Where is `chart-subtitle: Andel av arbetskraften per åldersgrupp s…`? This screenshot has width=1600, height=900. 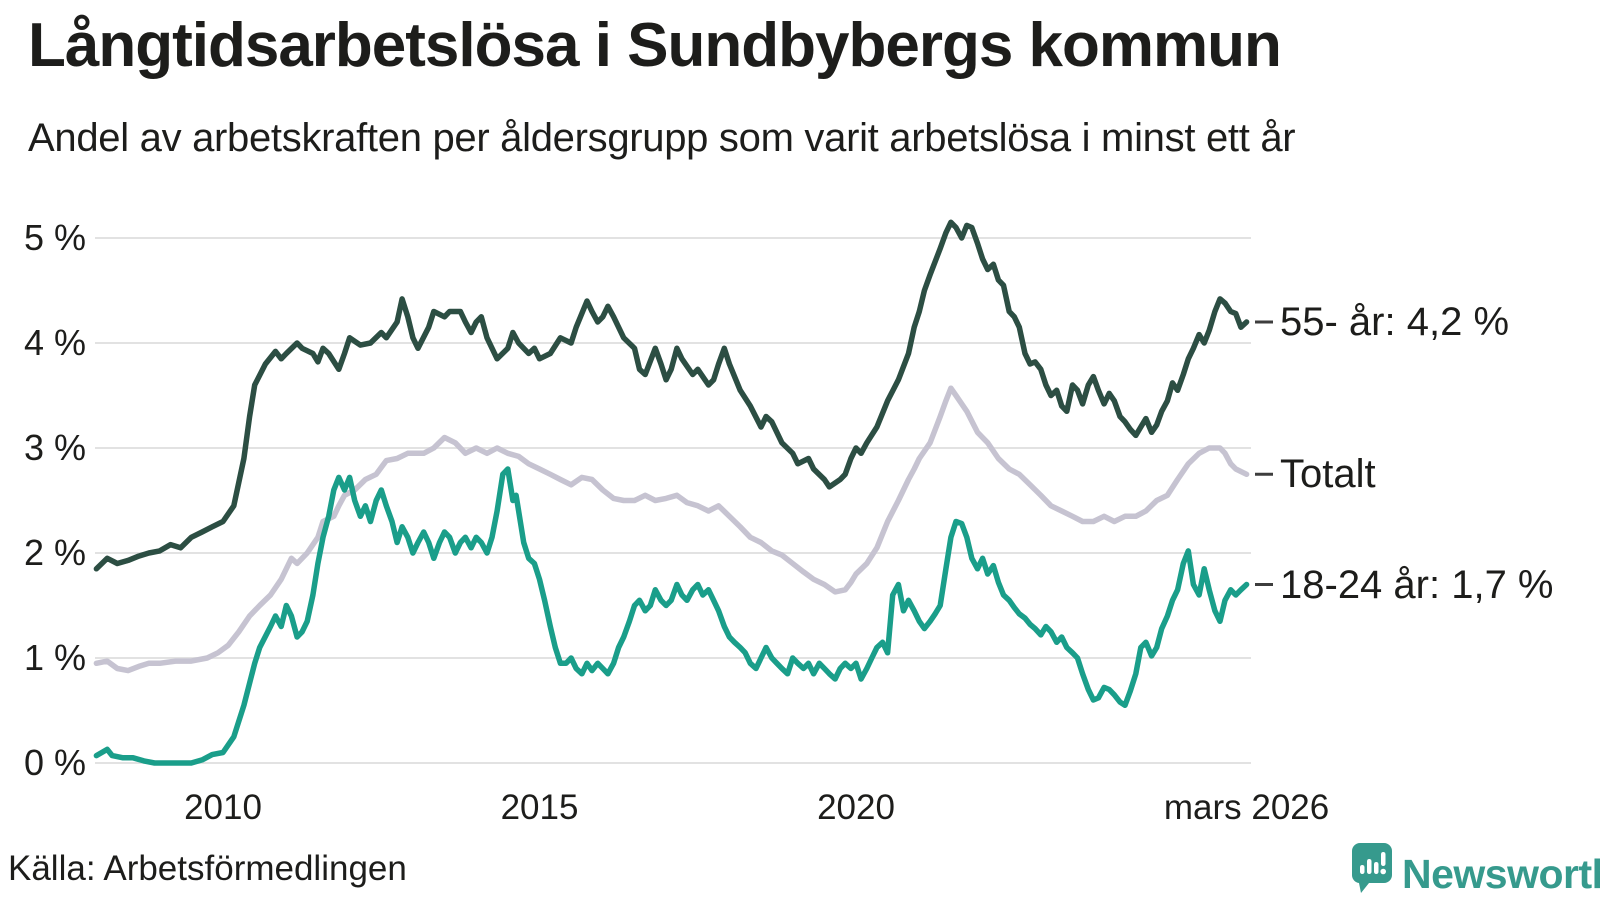
chart-subtitle: Andel av arbetskraften per åldersgrupp s… is located at coordinates (662, 138).